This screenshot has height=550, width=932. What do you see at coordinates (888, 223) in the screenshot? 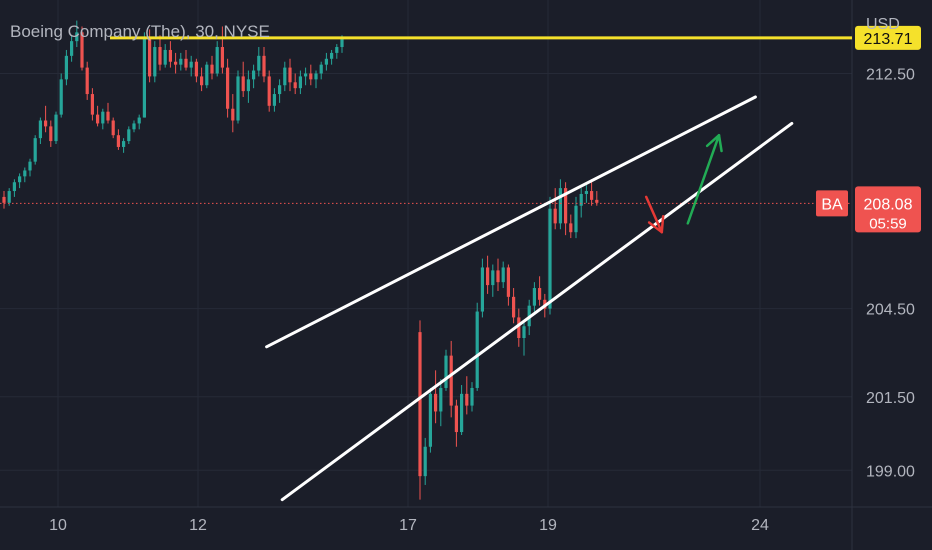
I see `bar-countdown-label: 05:59` at bounding box center [888, 223].